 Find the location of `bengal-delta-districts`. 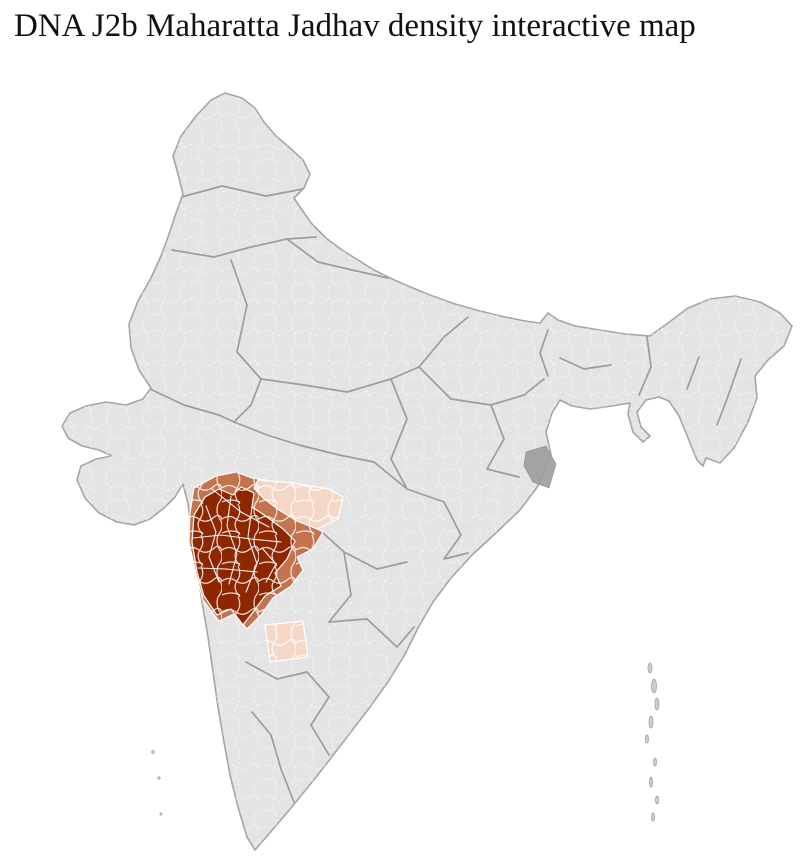

bengal-delta-districts is located at coordinates (540, 467).